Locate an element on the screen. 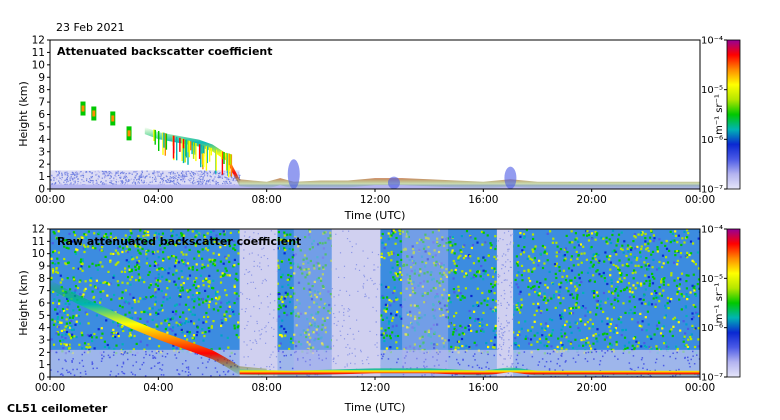  cloud-streak is located at coordinates (188, 152).